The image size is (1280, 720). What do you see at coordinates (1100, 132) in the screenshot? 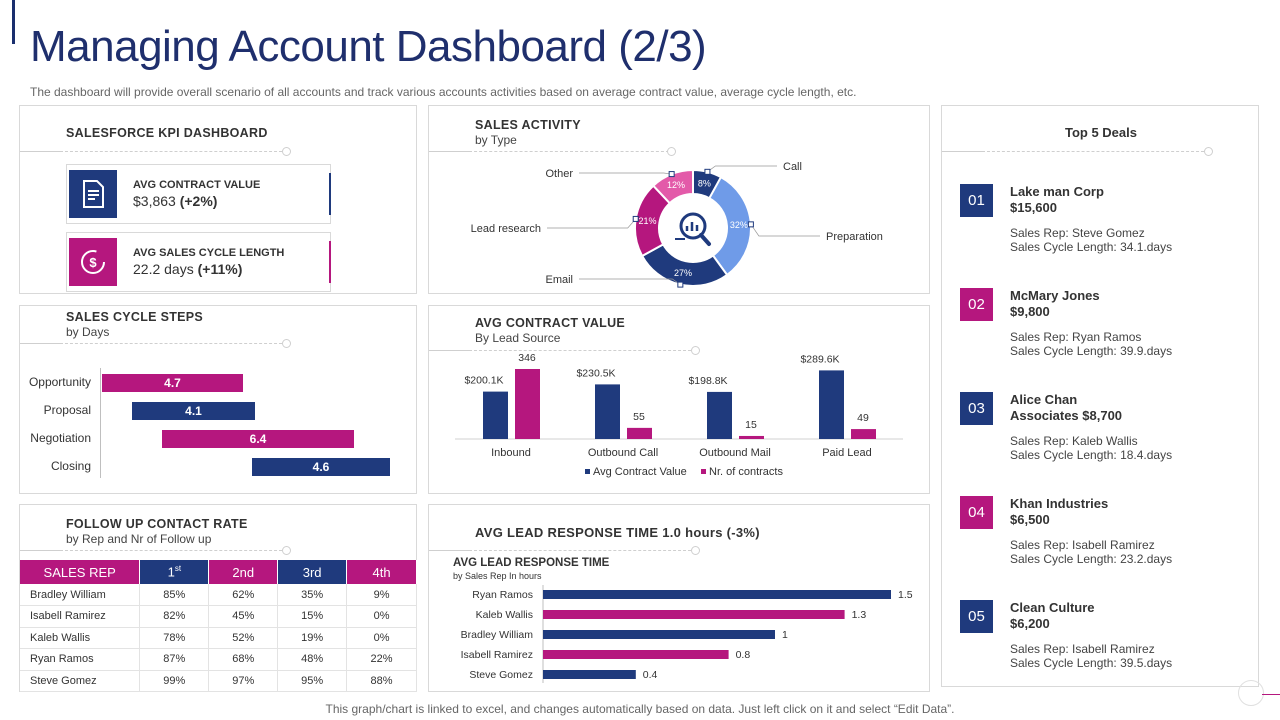
I see `top-deals-title: Top 5 Deals` at bounding box center [1100, 132].